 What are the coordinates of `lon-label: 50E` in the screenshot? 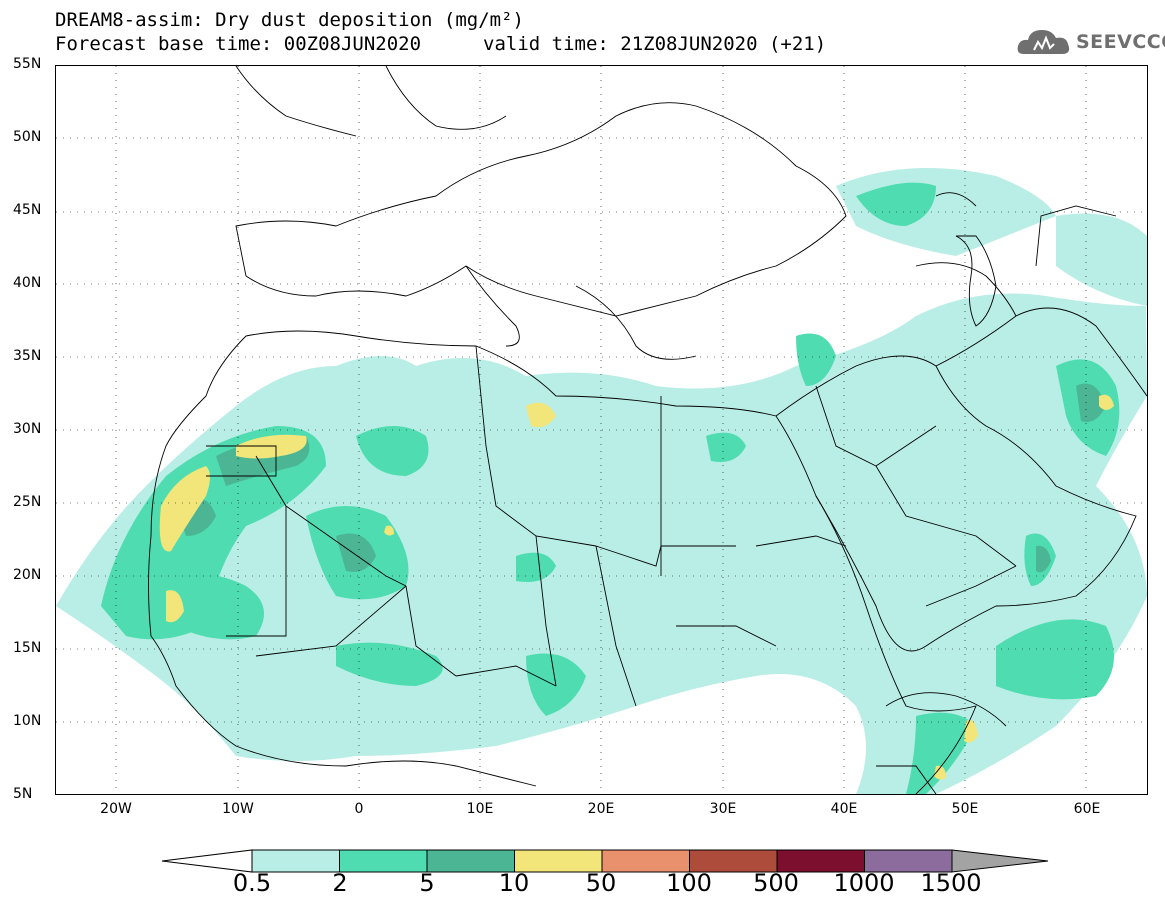 It's located at (965, 809).